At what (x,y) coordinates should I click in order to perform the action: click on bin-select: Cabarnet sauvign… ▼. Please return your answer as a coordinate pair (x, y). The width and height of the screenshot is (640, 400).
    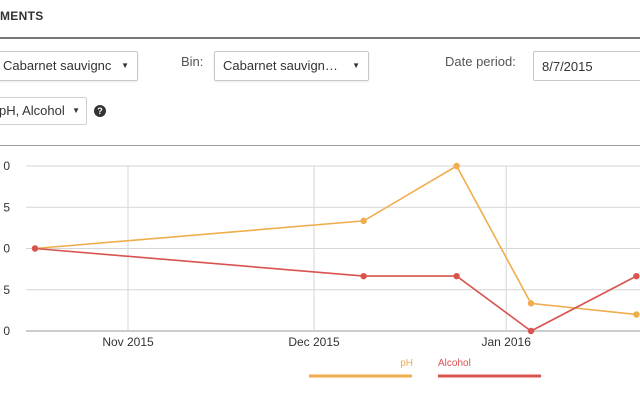
    Looking at the image, I should click on (291, 66).